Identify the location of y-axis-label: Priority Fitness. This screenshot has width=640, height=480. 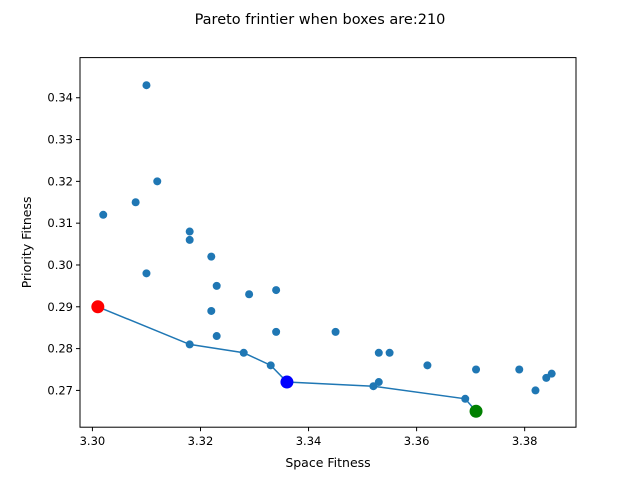
(26, 243).